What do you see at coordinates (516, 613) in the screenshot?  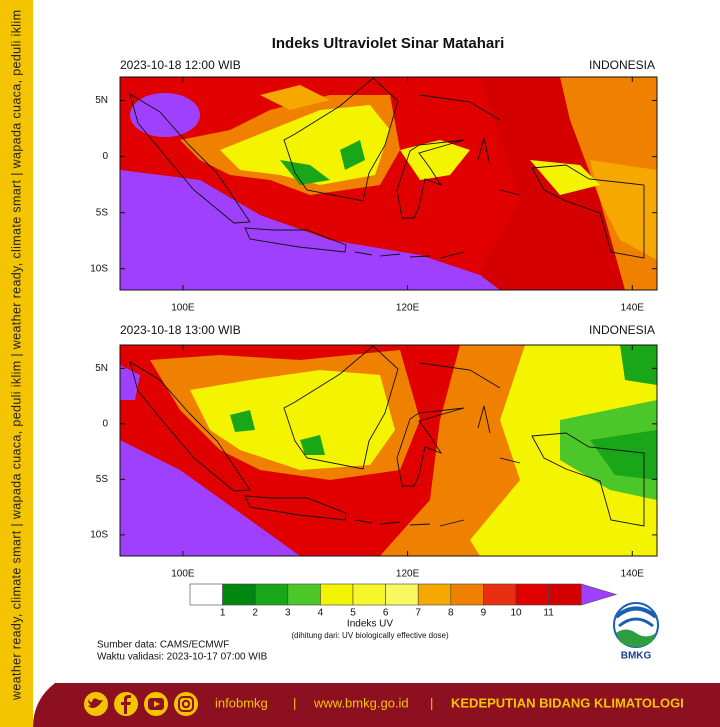 I see `colorbar-tick-label: 10` at bounding box center [516, 613].